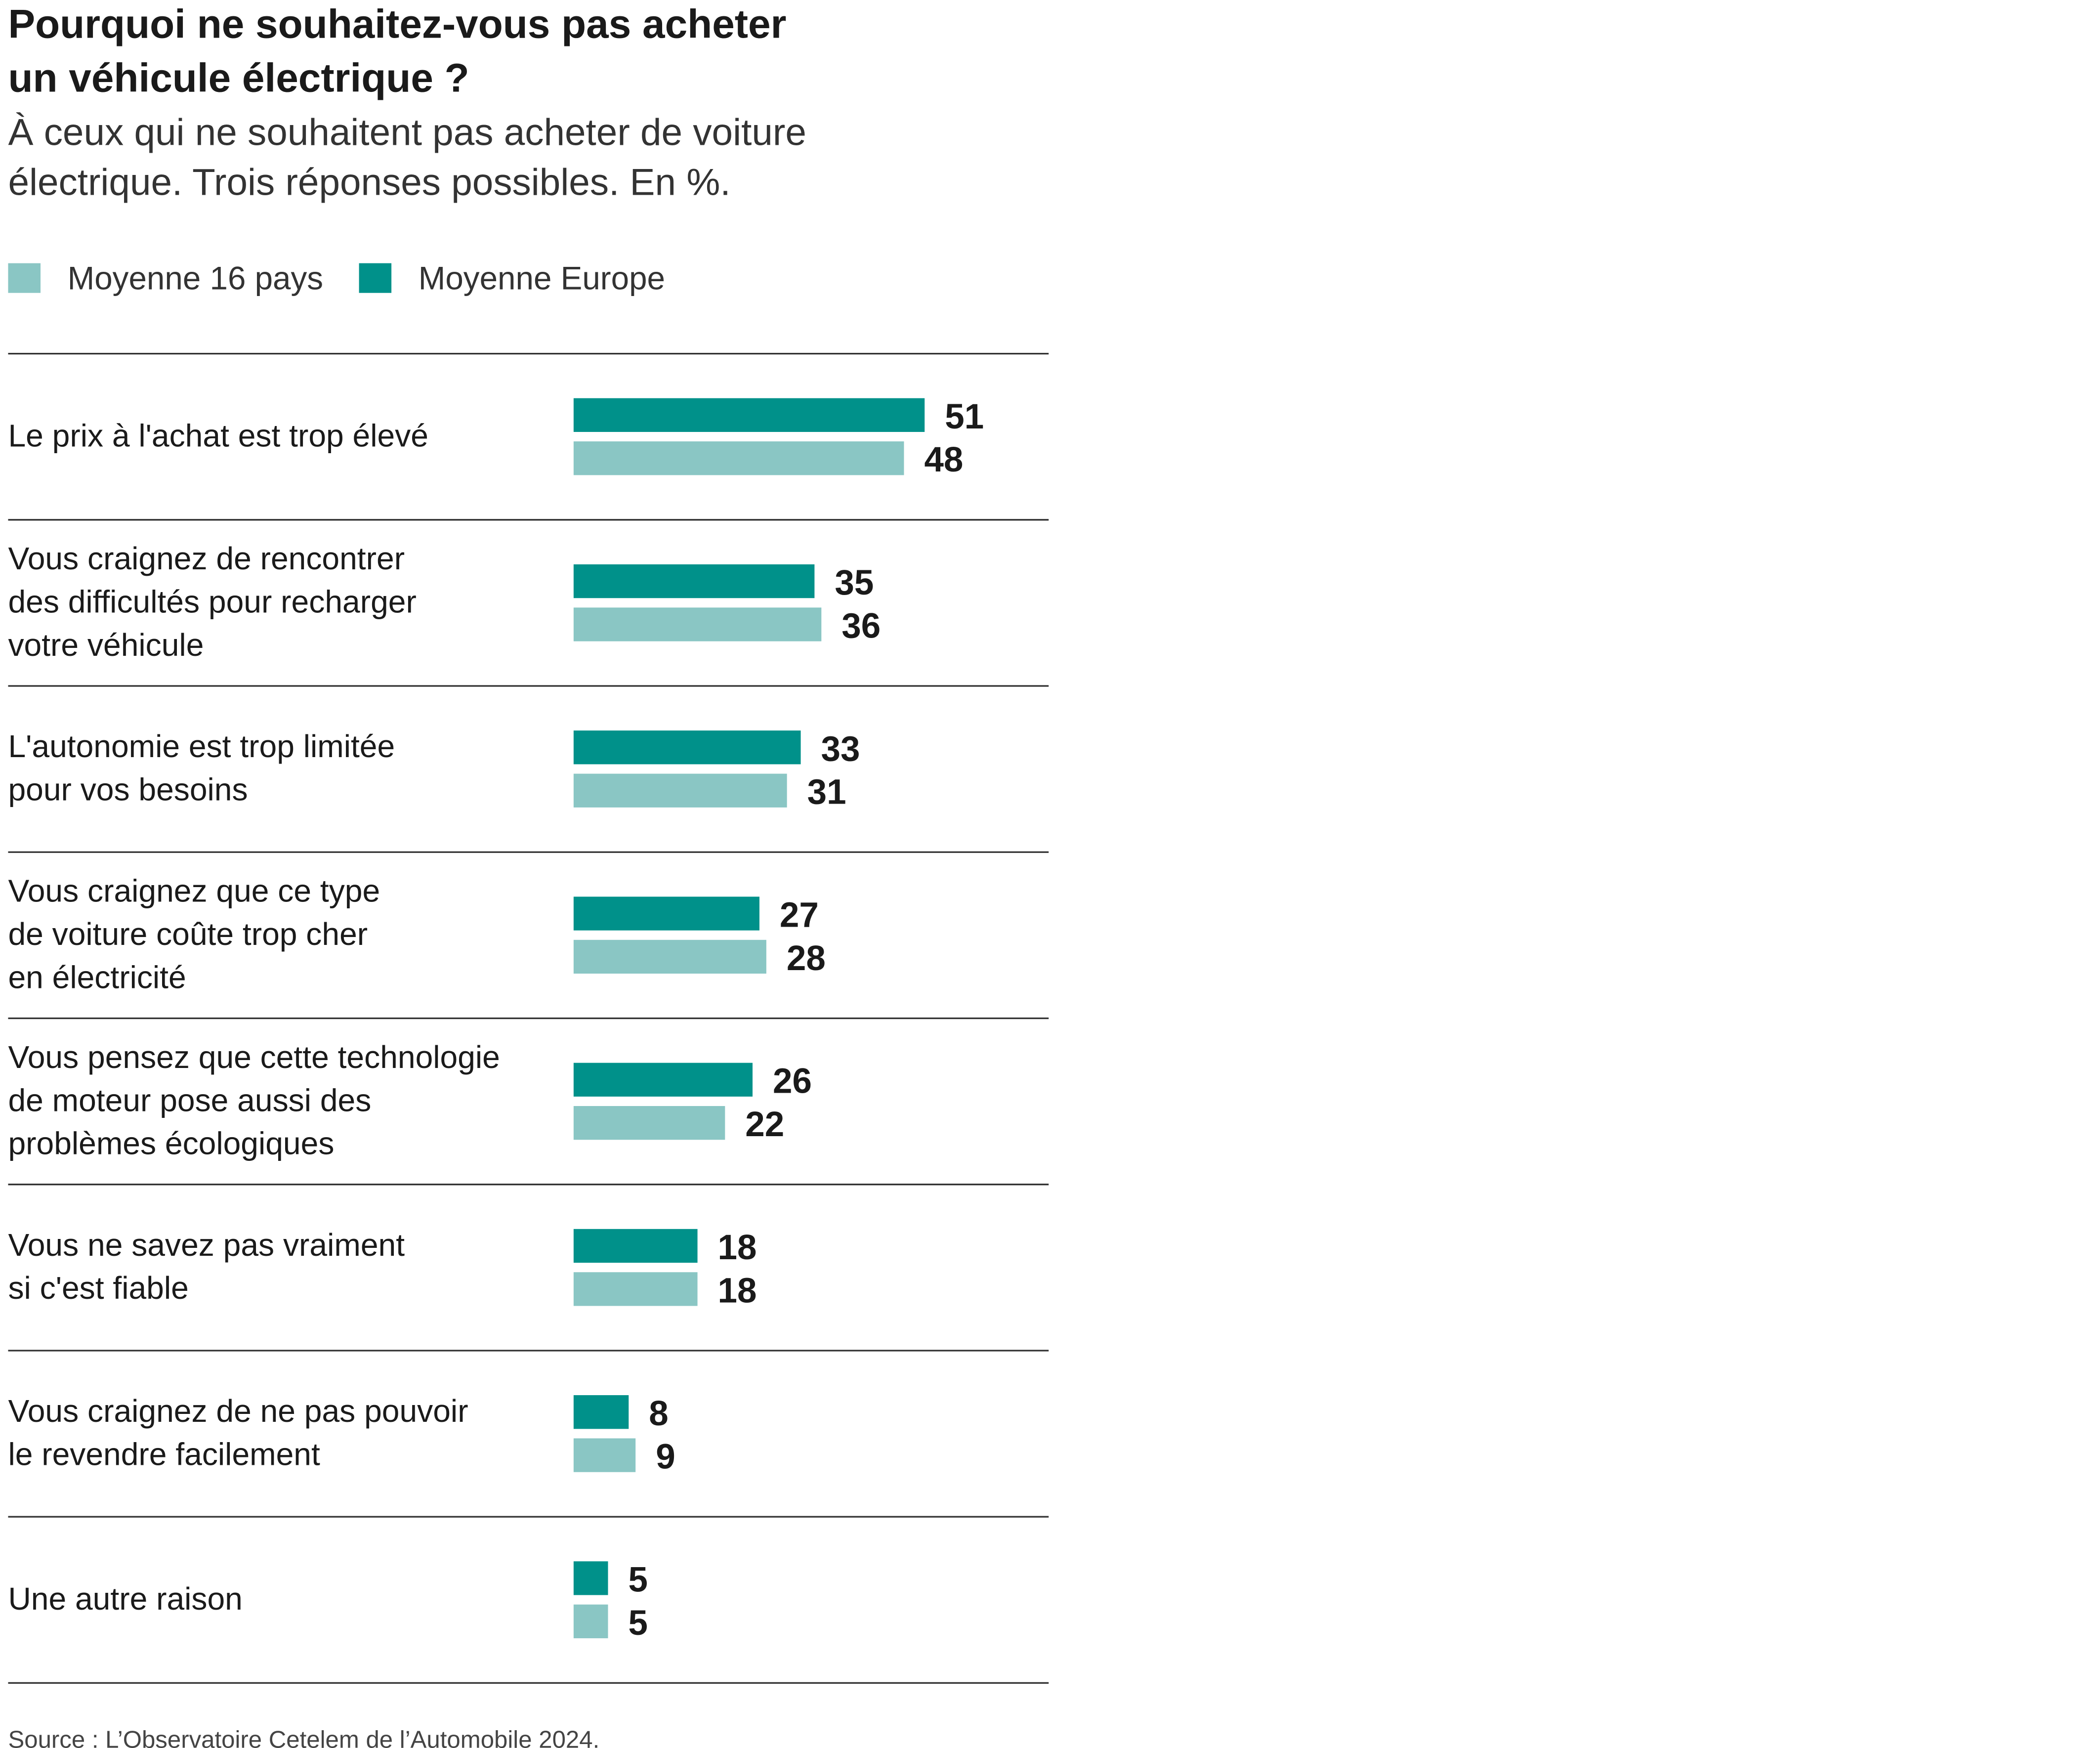 Image resolution: width=2100 pixels, height=1748 pixels. I want to click on legend-label: Moyenne 16 pays, so click(195, 278).